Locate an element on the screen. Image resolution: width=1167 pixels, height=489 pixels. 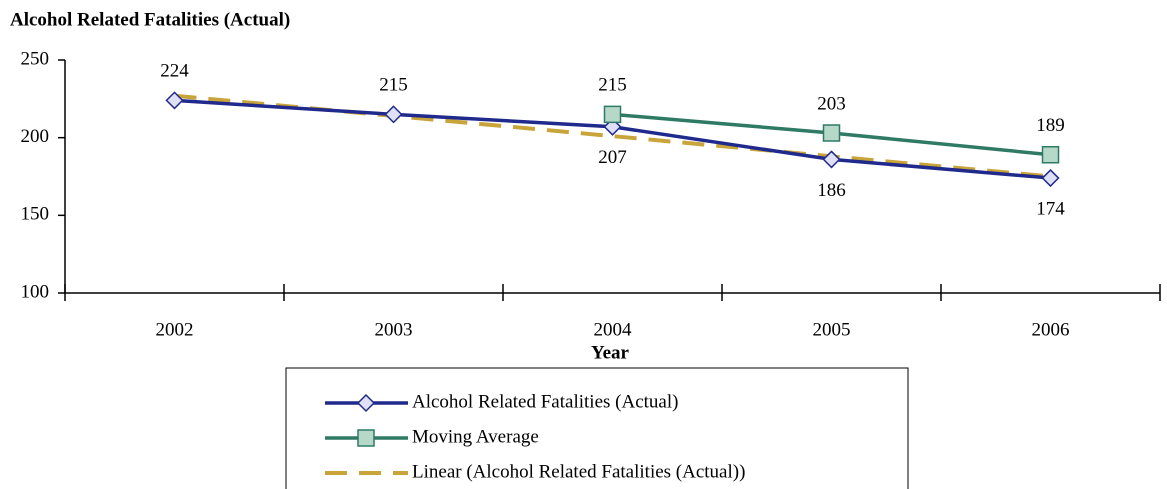
x-axis-label: Year is located at coordinates (610, 352).